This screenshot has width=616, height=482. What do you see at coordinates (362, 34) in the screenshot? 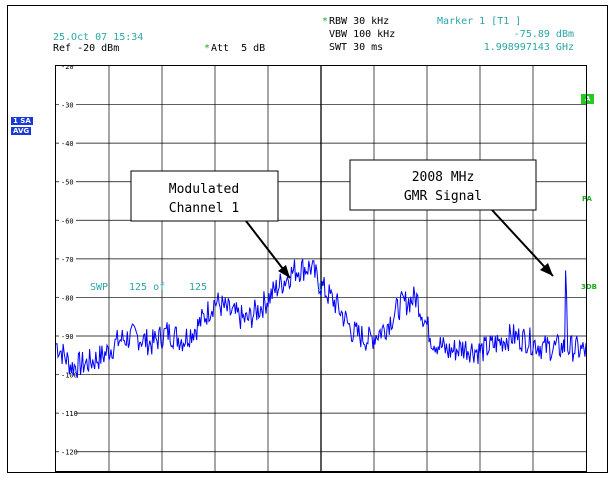
I see `vbw: VBW 100 kHz` at bounding box center [362, 34].